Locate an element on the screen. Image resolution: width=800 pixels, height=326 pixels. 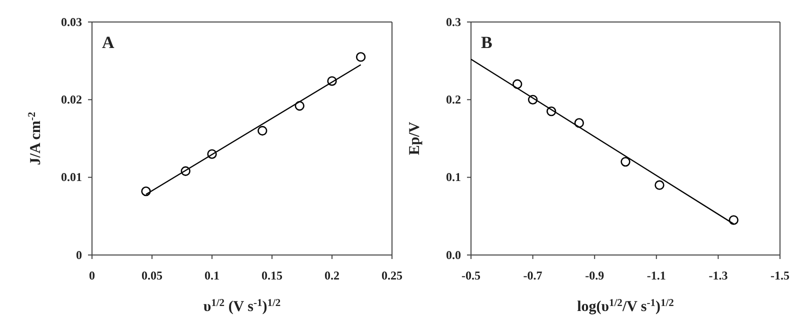
annotation: B is located at coordinates (486, 42).